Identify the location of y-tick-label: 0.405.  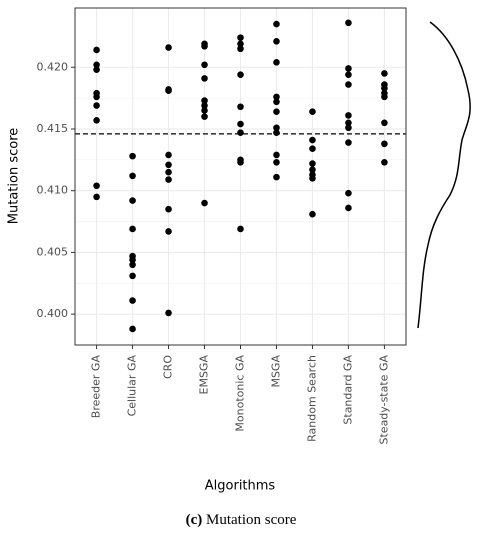
(53, 251).